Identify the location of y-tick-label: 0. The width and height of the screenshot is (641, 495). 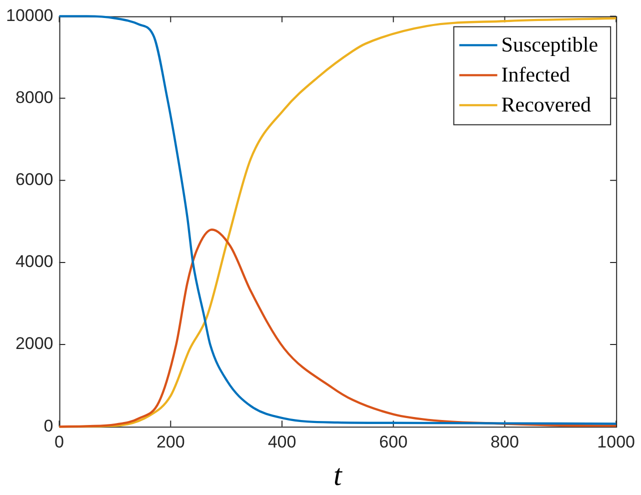
(49, 426).